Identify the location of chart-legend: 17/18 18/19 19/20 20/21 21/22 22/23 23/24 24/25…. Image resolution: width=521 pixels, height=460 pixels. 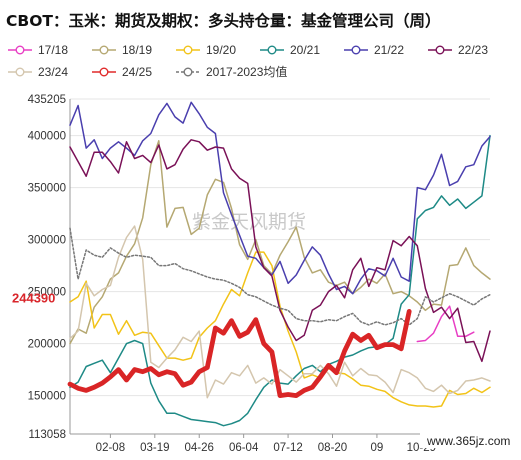
(248, 61).